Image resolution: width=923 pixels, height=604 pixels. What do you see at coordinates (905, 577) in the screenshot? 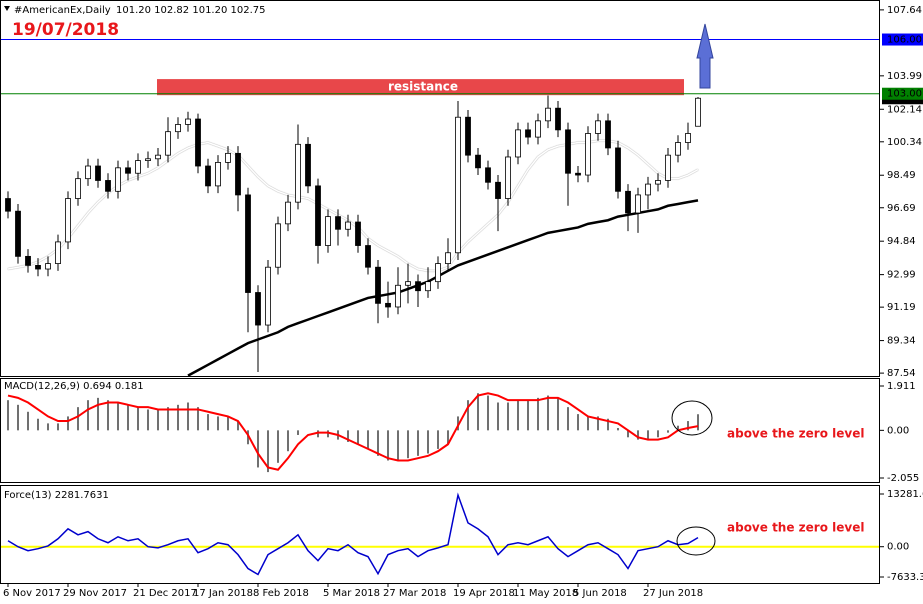
I see `y-tick-label: -7633.36` at bounding box center [905, 577].